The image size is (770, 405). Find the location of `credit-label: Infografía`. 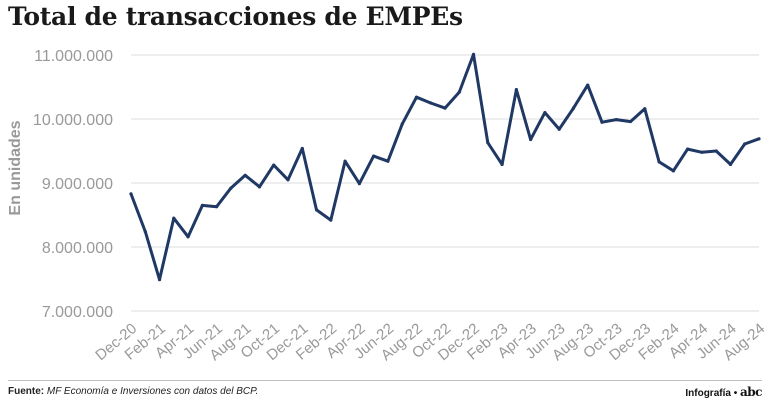

credit-label: Infografía is located at coordinates (708, 393).